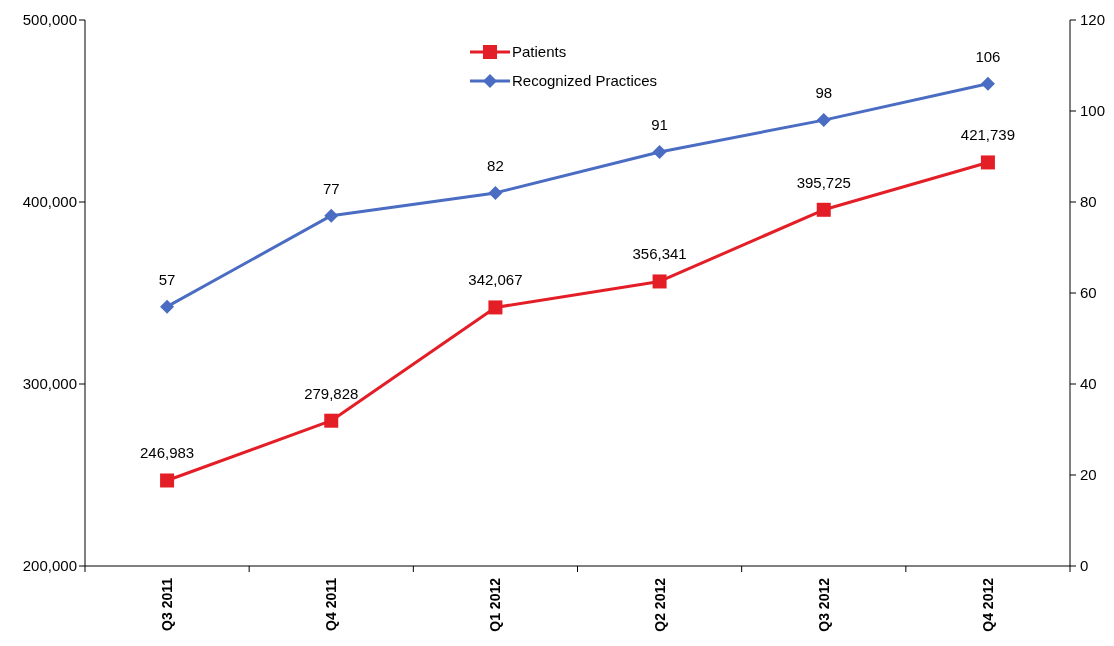  Describe the element at coordinates (331, 393) in the screenshot. I see `data-label: 279,828` at that location.